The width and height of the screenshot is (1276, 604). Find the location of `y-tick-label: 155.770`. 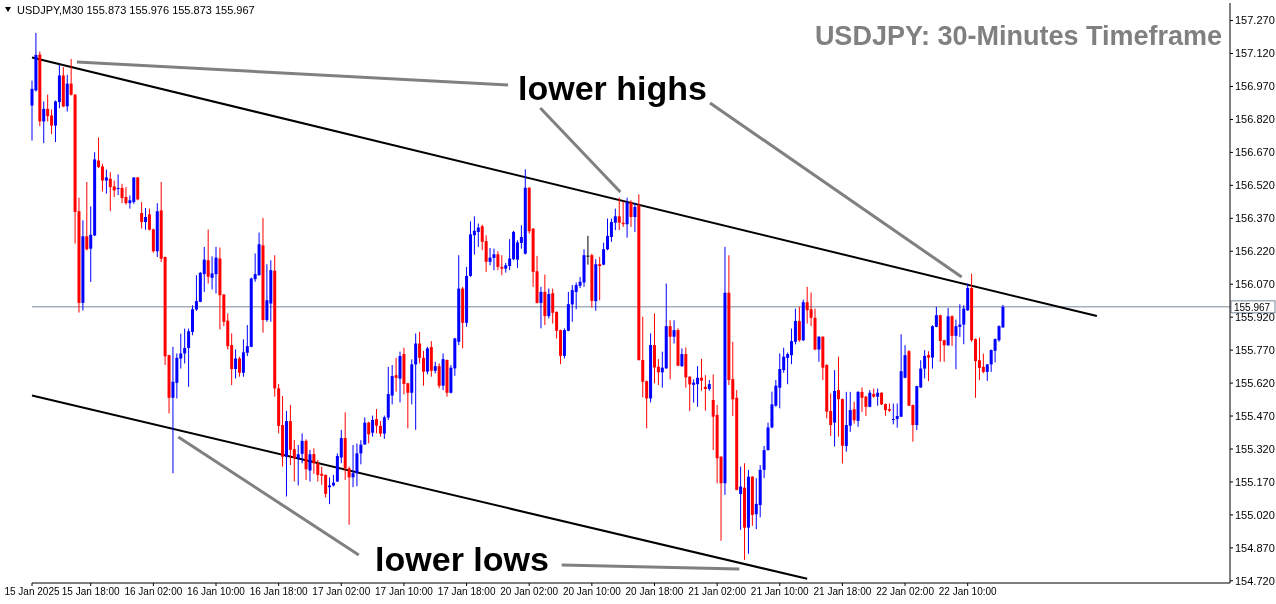

y-tick-label: 155.770 is located at coordinates (1255, 350).